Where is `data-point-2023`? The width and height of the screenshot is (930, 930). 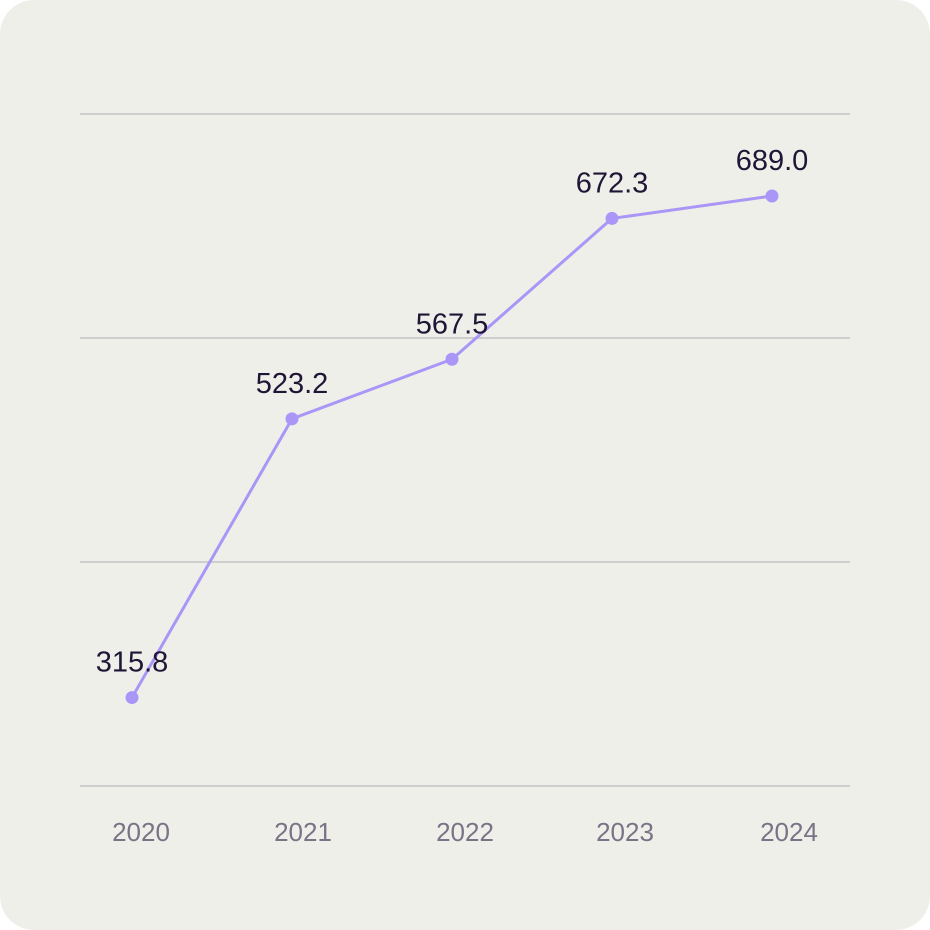
data-point-2023 is located at coordinates (612, 218).